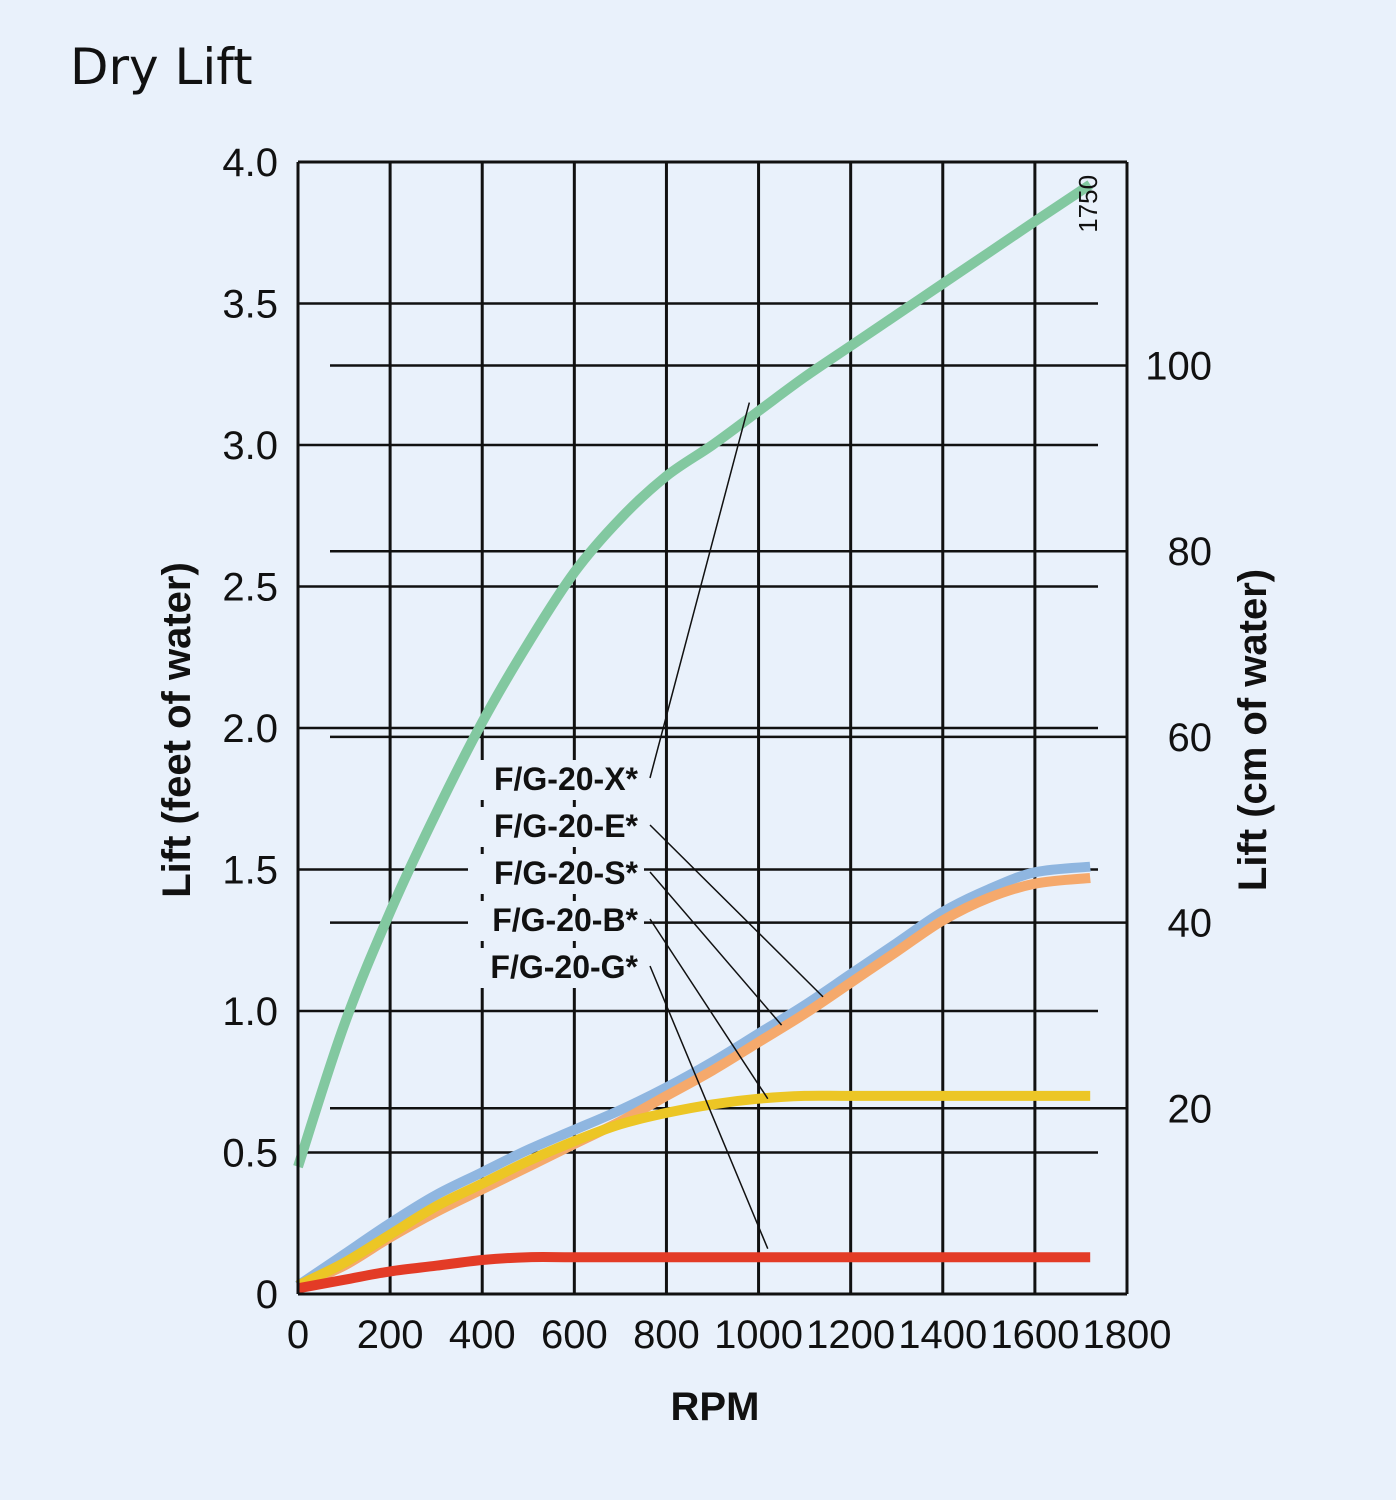 The width and height of the screenshot is (1396, 1500). I want to click on leader-line-f-g-20-x, so click(700, 590).